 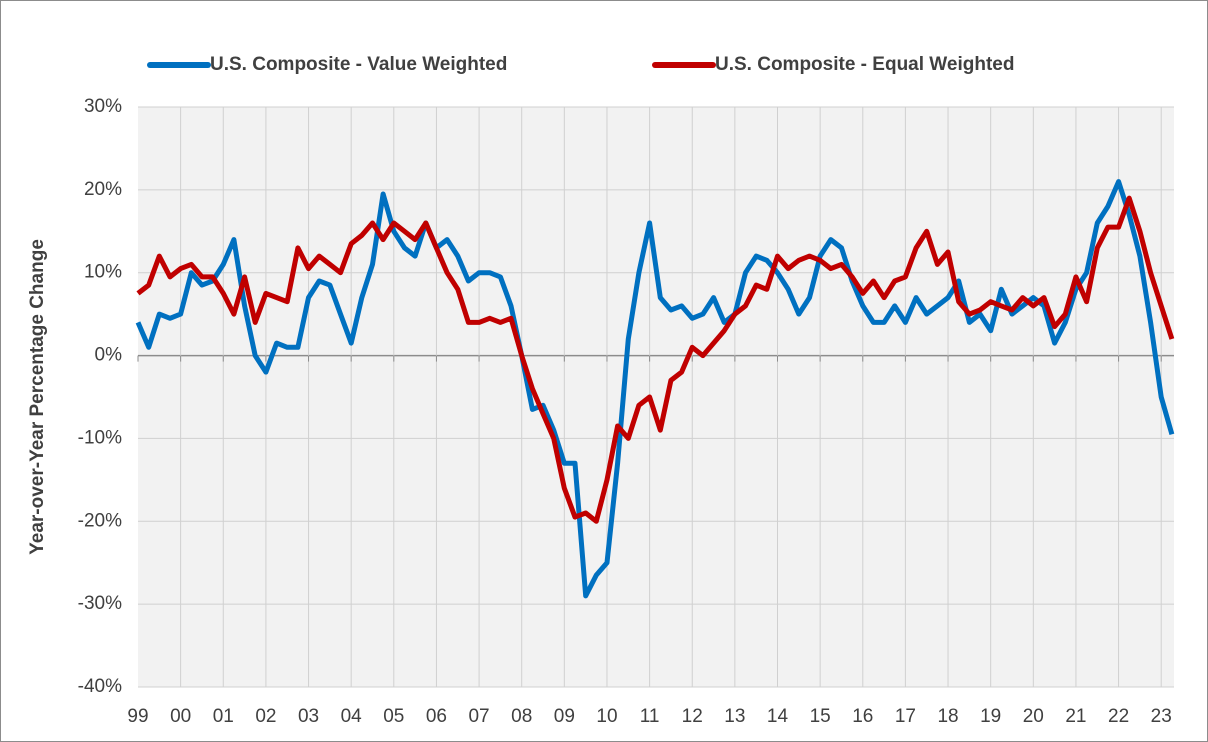 I want to click on x-tick-label: 23, so click(x=1161, y=716).